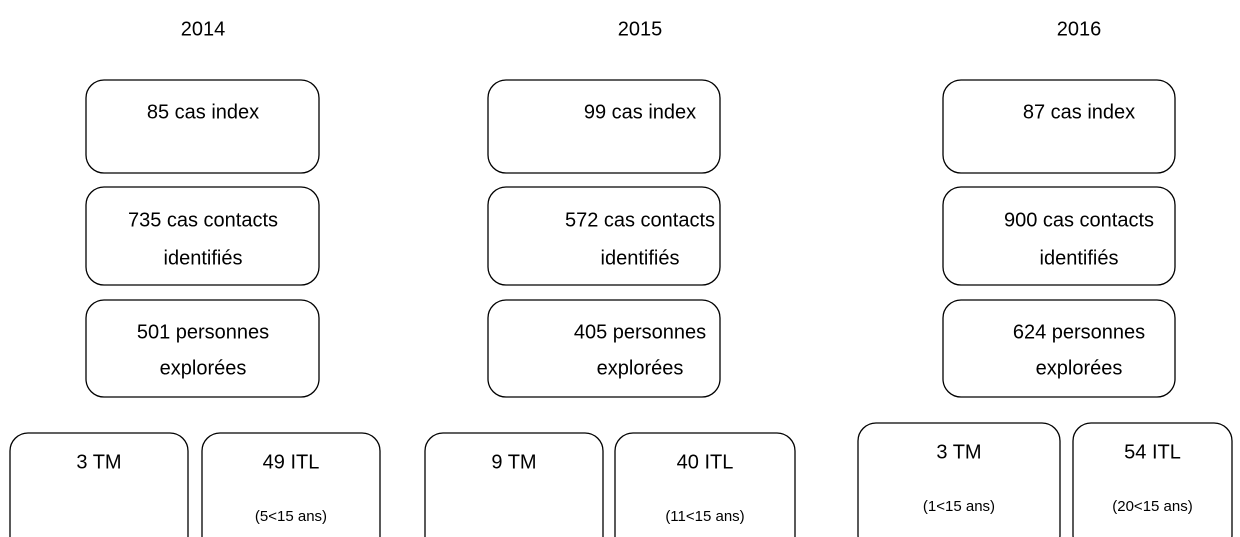  I want to click on explored-text: 501 personnes, so click(203, 332).